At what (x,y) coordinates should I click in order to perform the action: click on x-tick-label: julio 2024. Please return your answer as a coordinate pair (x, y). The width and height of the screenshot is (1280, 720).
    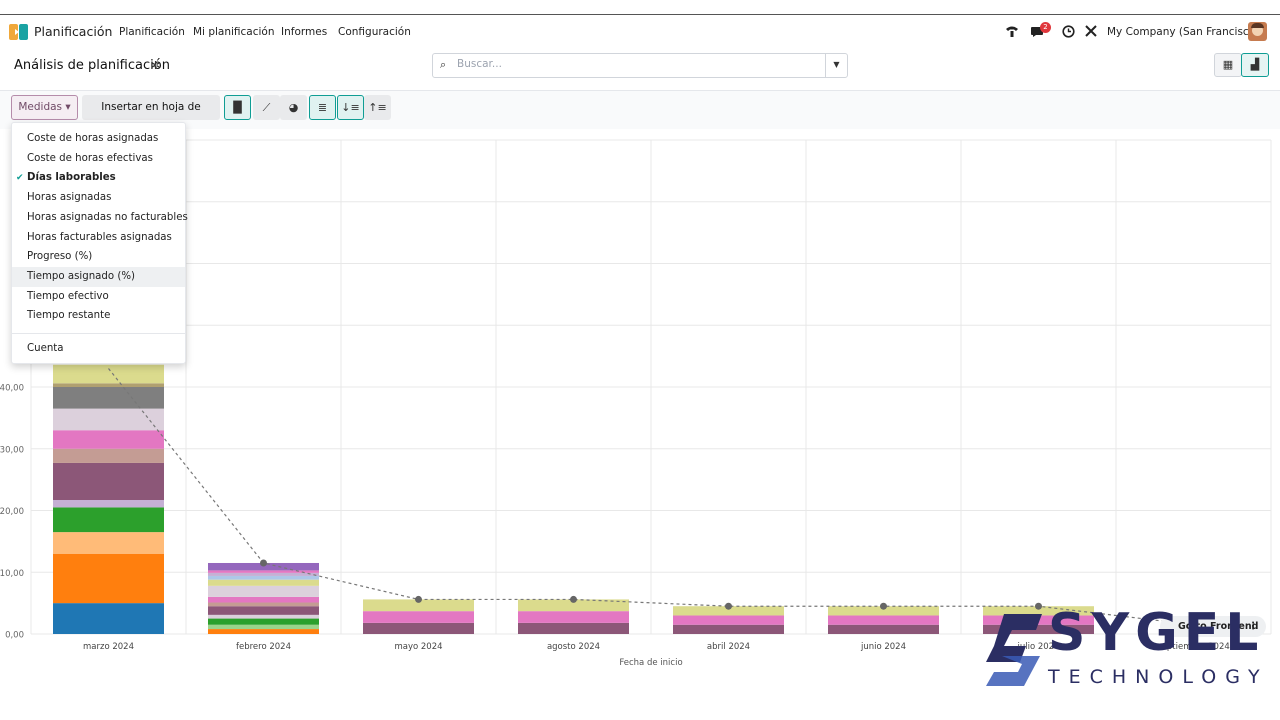
    Looking at the image, I should click on (1037, 647).